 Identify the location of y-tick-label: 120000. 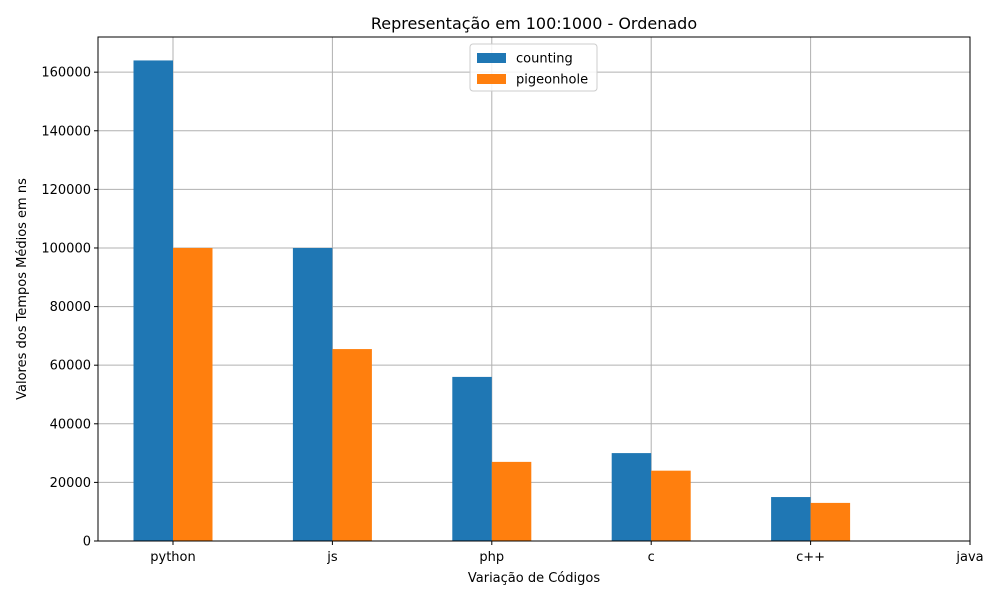
(66, 190).